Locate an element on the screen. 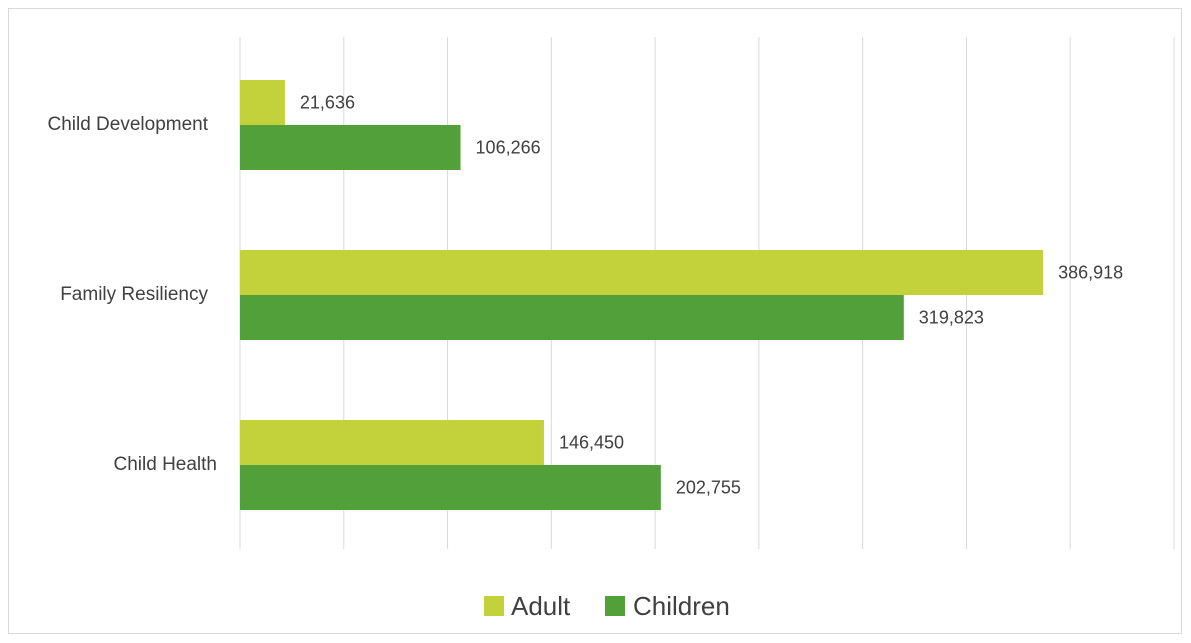 Image resolution: width=1191 pixels, height=643 pixels. value-label-adult-child-development: 21,636 is located at coordinates (327, 103).